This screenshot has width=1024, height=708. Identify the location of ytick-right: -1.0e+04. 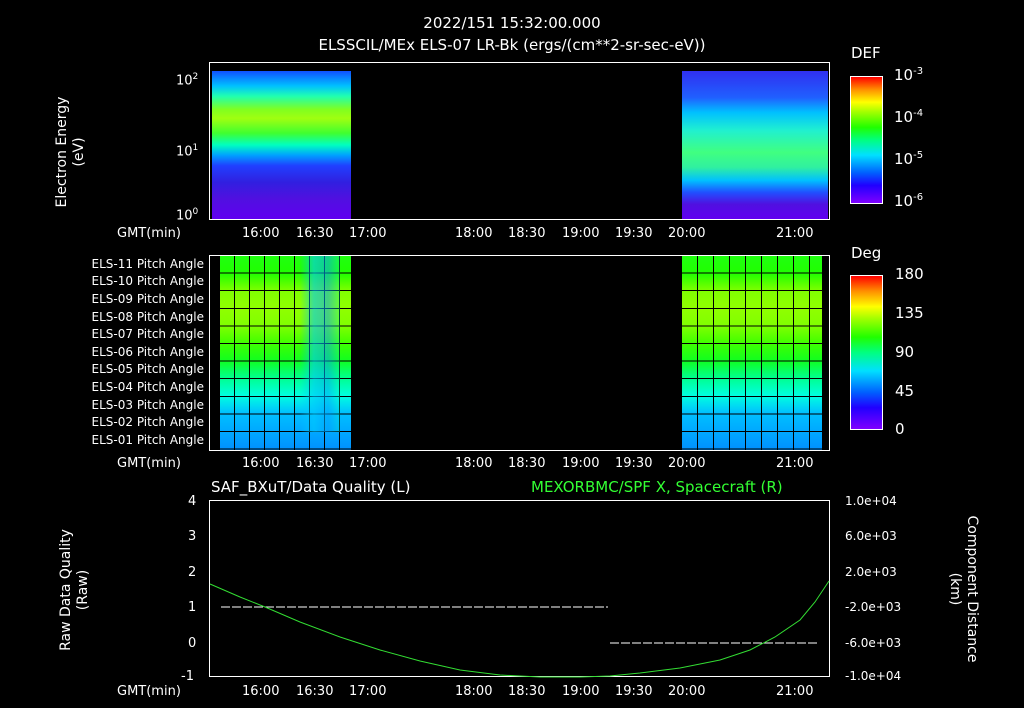
(873, 676).